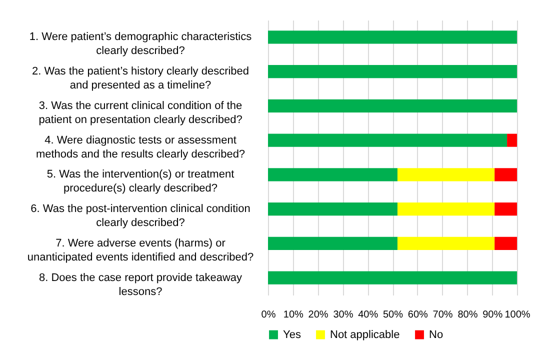 Image resolution: width=550 pixels, height=353 pixels. Describe the element at coordinates (343, 315) in the screenshot. I see `x-tick-label: 30%` at that location.